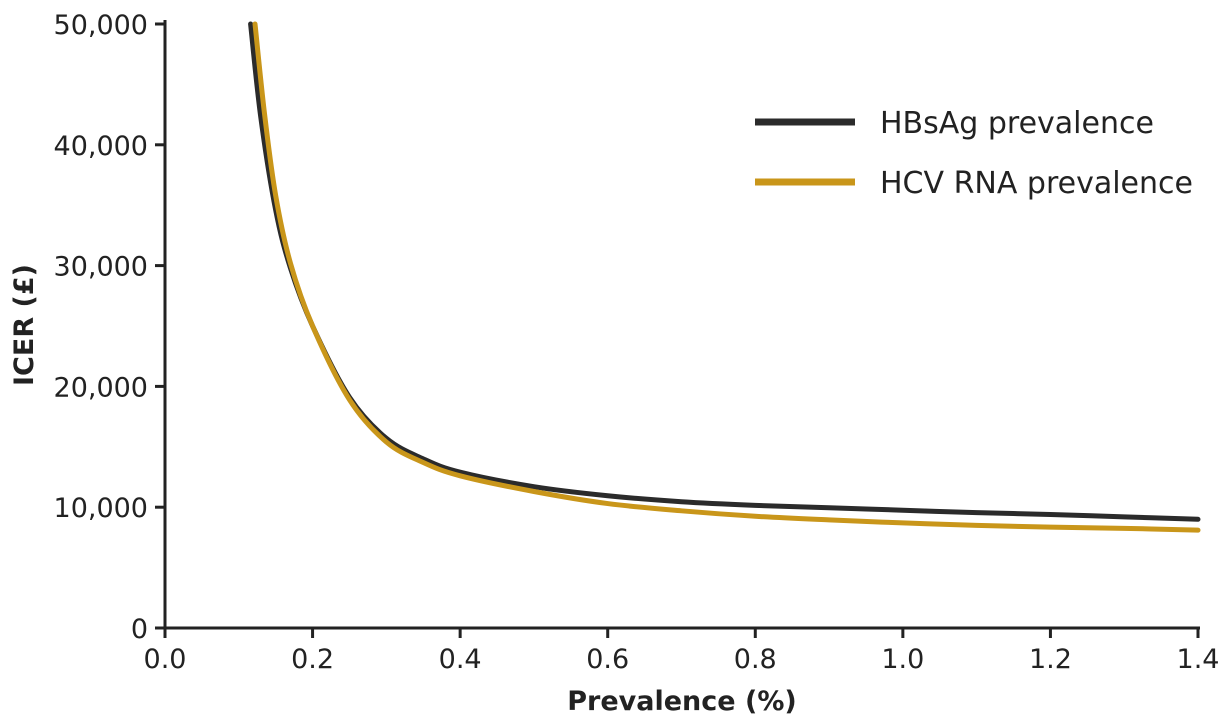 The height and width of the screenshot is (718, 1225). Describe the element at coordinates (682, 651) in the screenshot. I see `x-axis-ticks: 0.0 0.2 0.4 0.6 0.8 1.0 1.2 1.4` at that location.